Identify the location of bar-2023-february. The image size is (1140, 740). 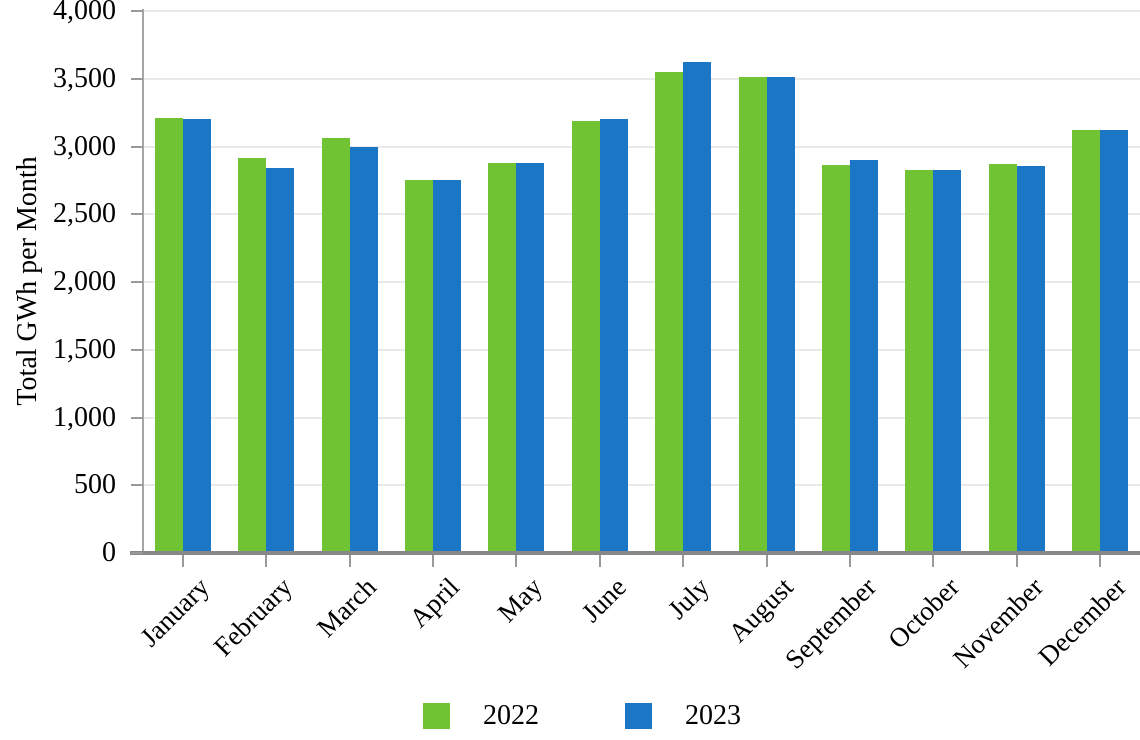
(280, 360).